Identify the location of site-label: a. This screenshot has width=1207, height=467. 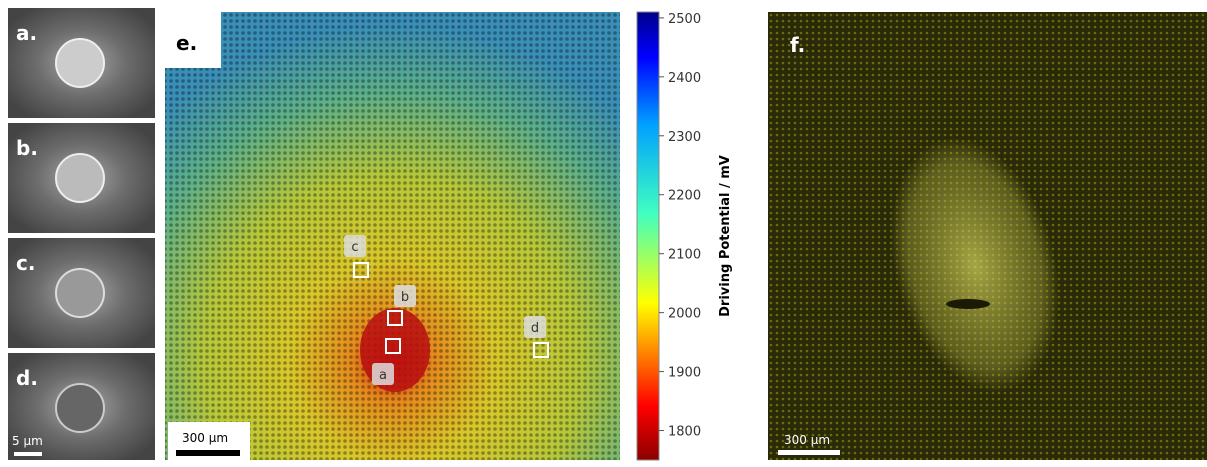
(383, 375).